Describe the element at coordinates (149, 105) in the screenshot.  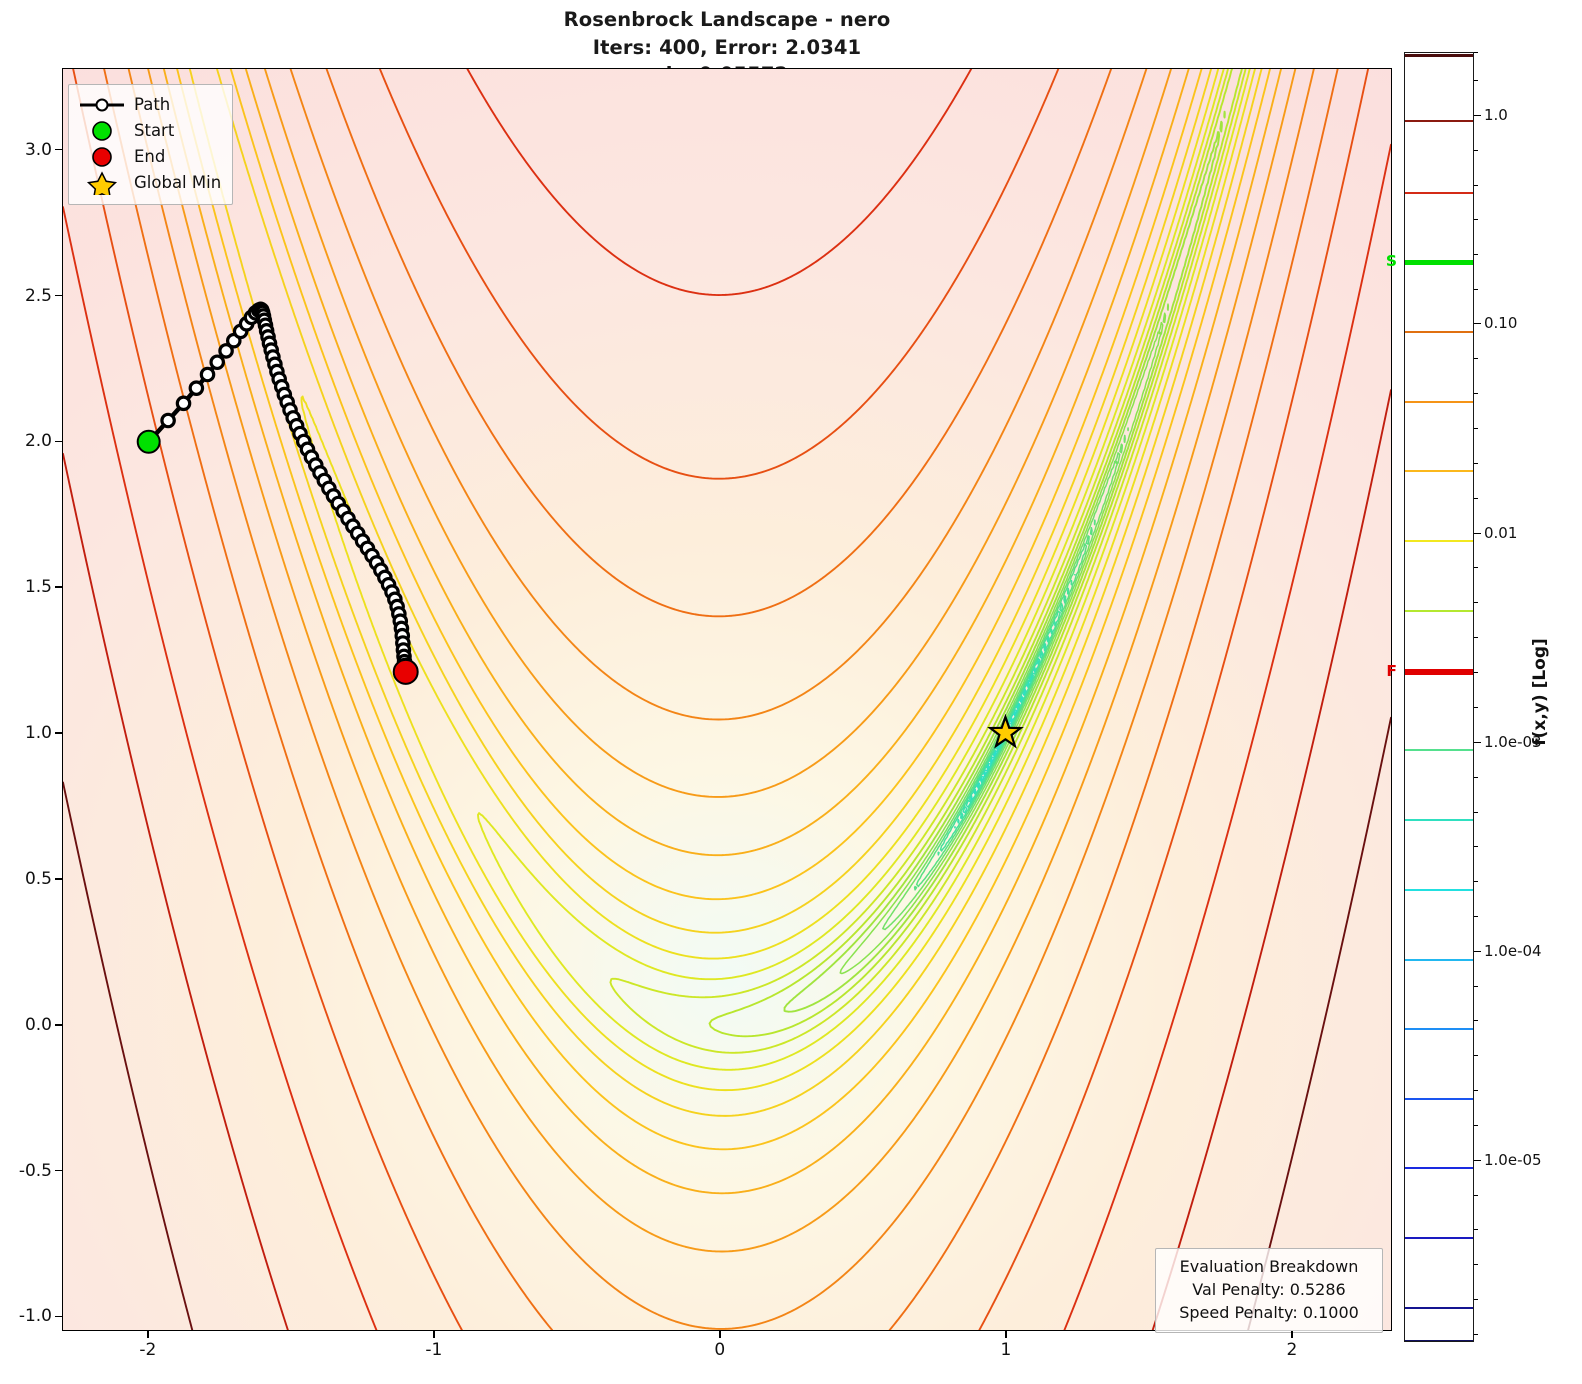
I see `legend-item-path: Path` at that location.